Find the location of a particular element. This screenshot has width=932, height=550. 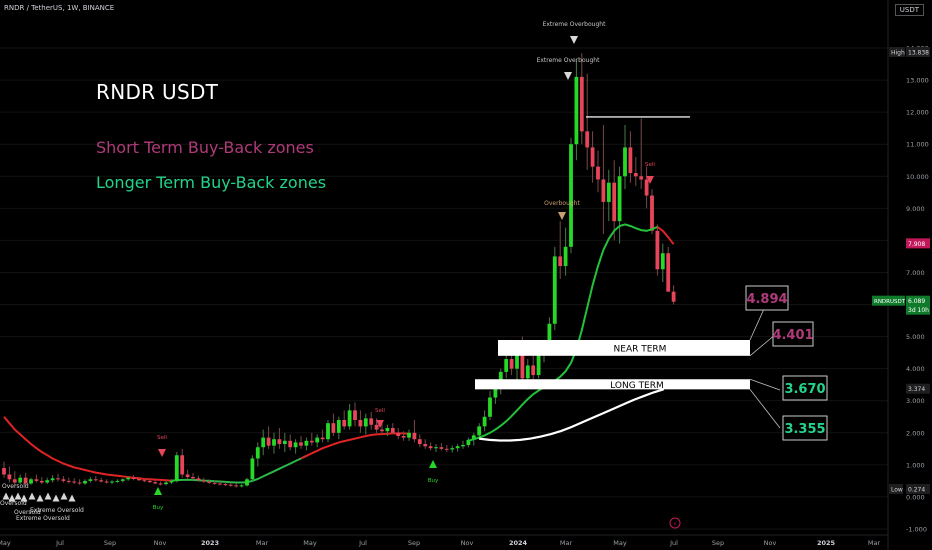

long-moving-average is located at coordinates (206, 450).